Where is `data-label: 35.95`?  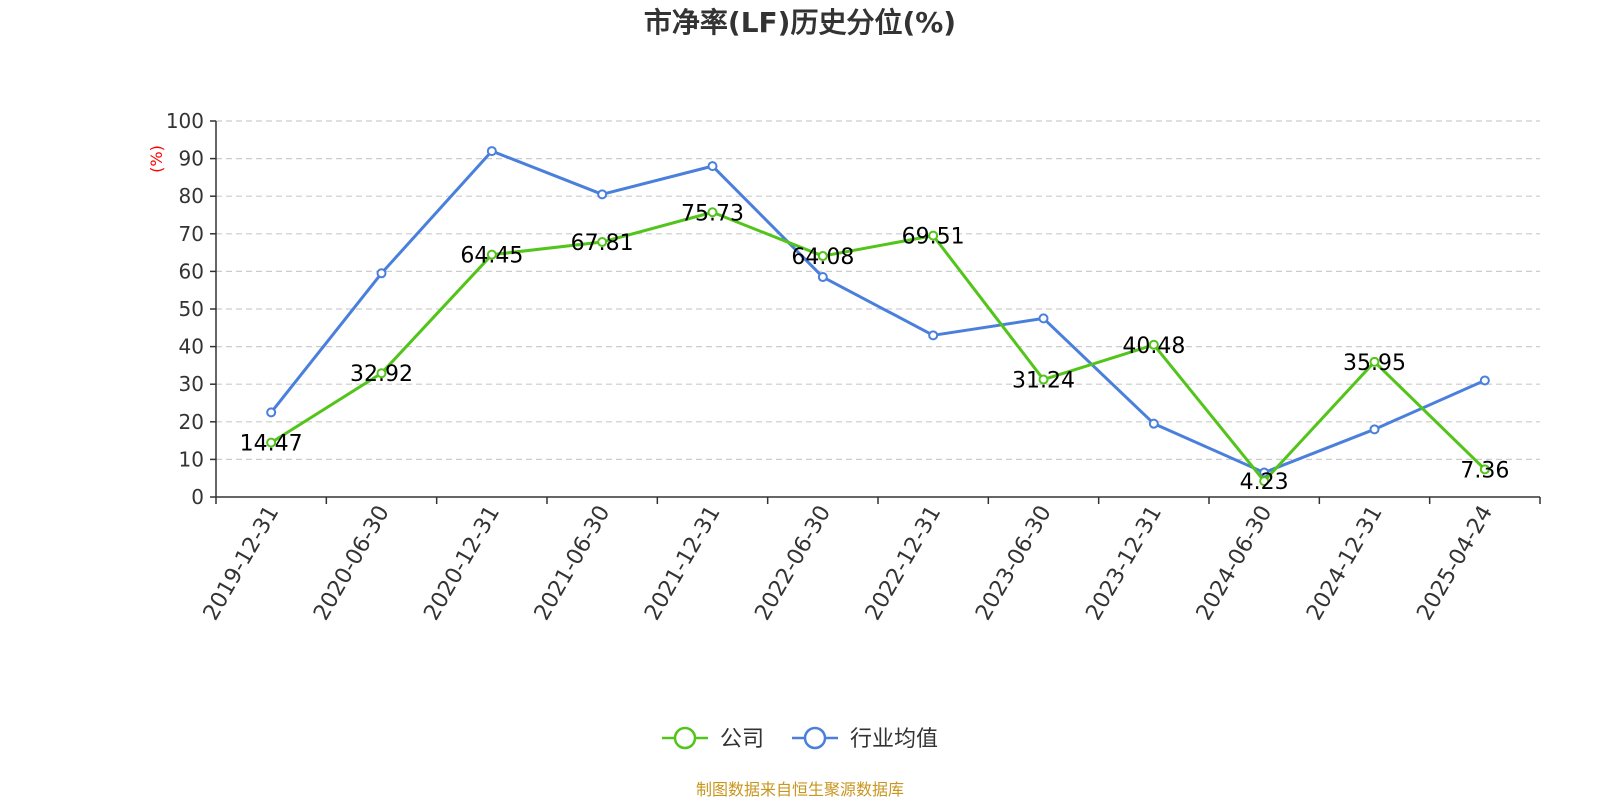 data-label: 35.95 is located at coordinates (1374, 363).